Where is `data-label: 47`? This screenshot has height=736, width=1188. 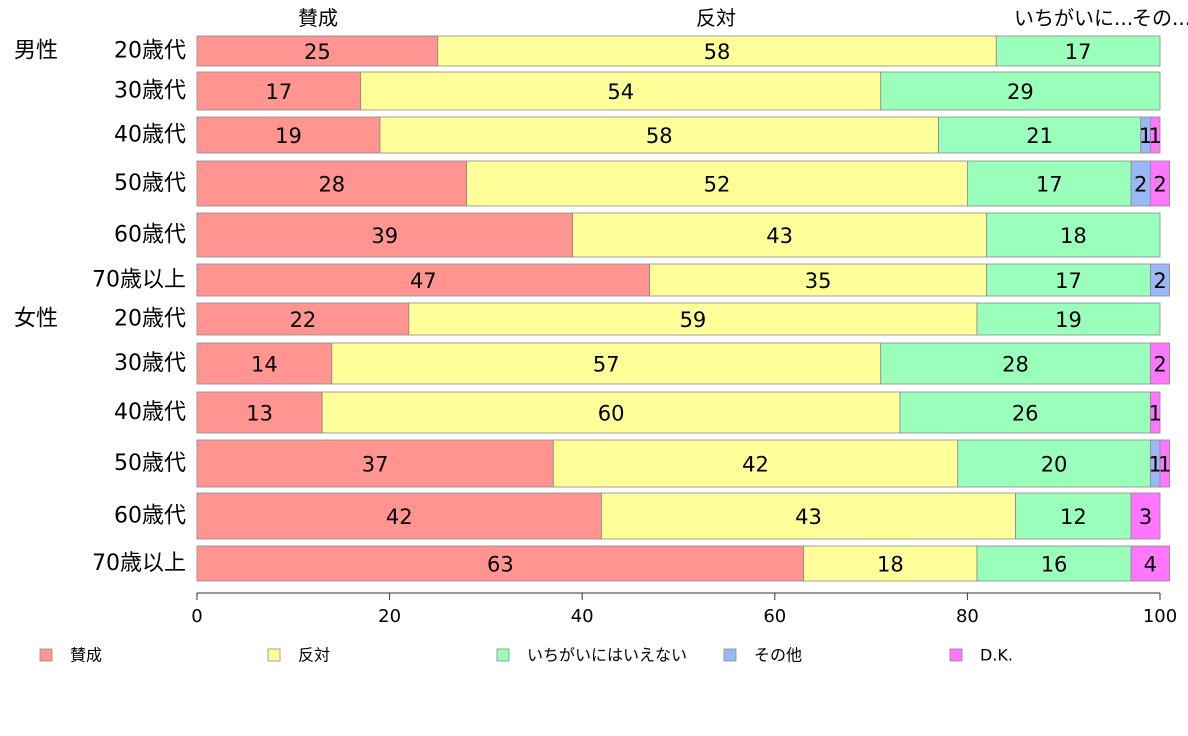
data-label: 47 is located at coordinates (423, 281).